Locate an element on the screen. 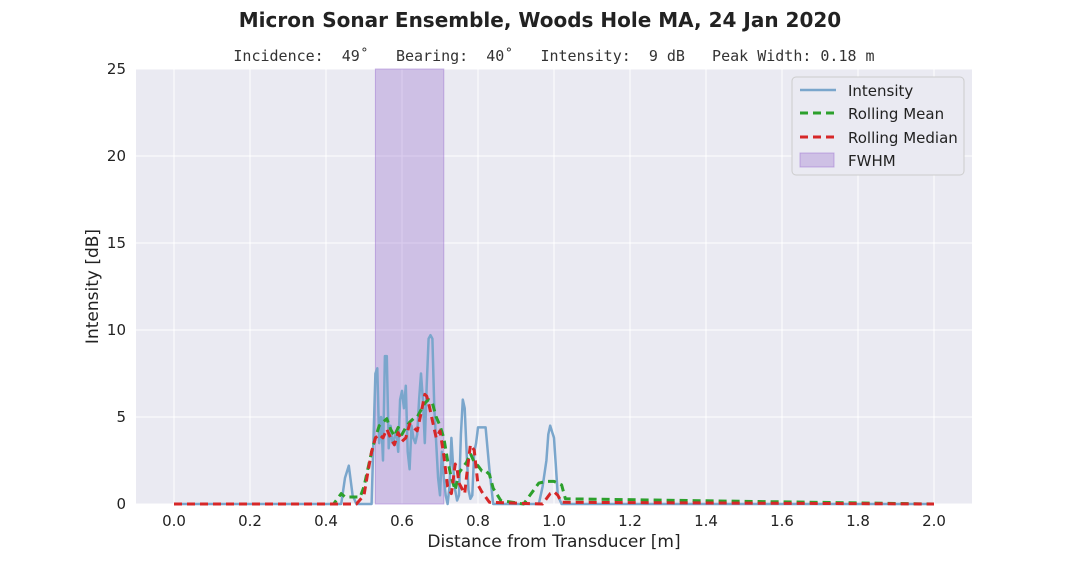 This screenshot has width=1080, height=576. y-tick-label: 5 is located at coordinates (121, 417).